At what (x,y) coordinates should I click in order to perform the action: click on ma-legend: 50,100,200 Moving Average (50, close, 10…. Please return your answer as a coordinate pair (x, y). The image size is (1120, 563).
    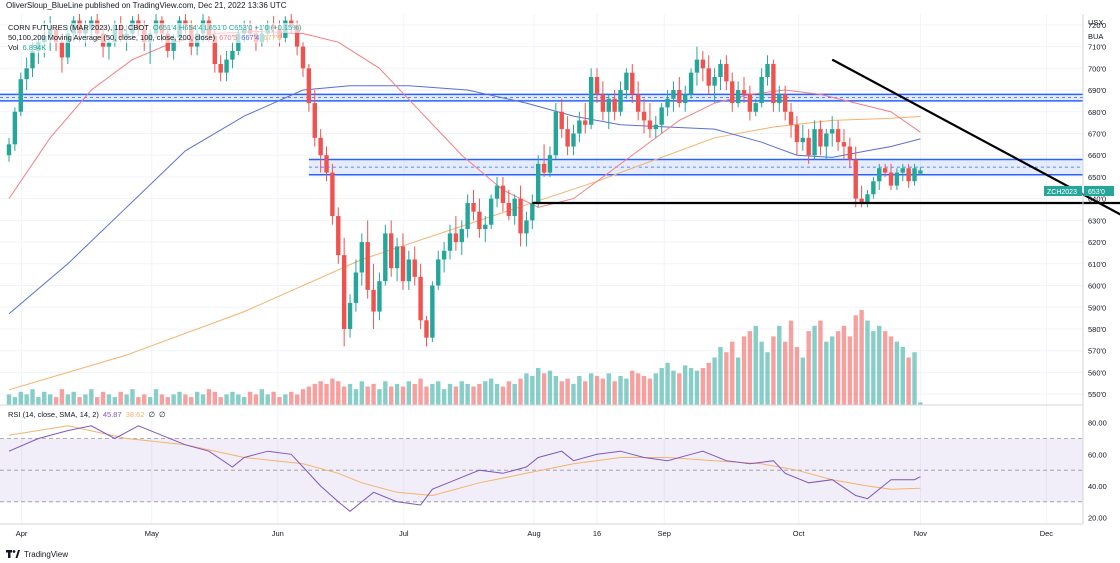
    Looking at the image, I should click on (145, 38).